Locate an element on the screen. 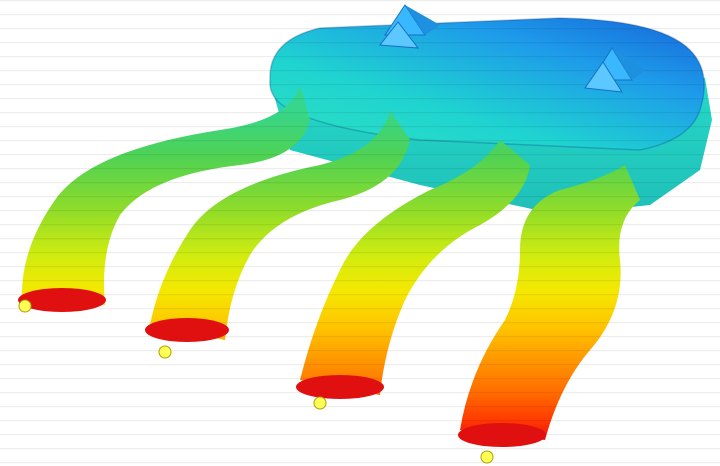  runner-1-outlet is located at coordinates (62, 300).